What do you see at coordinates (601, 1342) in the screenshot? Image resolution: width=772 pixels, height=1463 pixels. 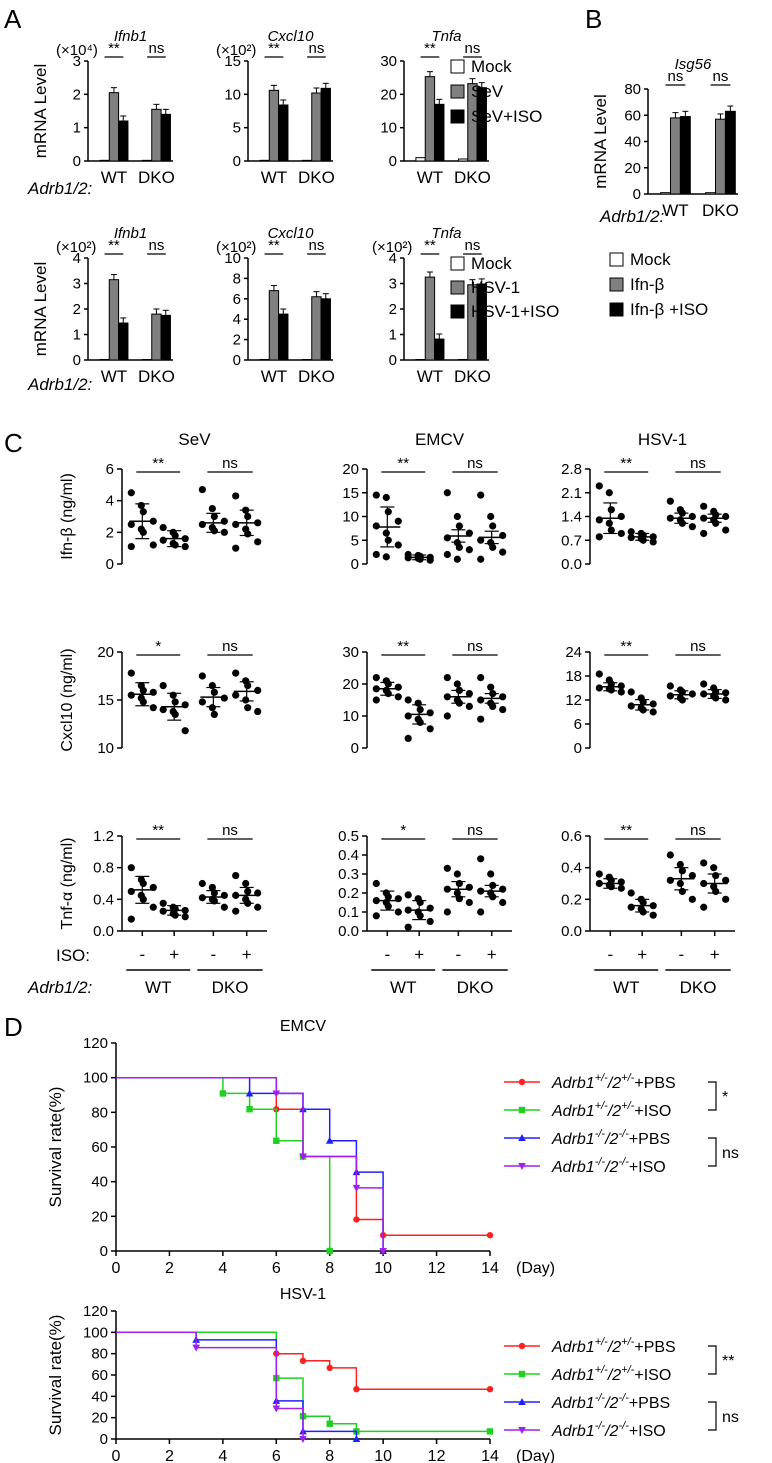 I see `legend-label-part: +/-` at bounding box center [601, 1342].